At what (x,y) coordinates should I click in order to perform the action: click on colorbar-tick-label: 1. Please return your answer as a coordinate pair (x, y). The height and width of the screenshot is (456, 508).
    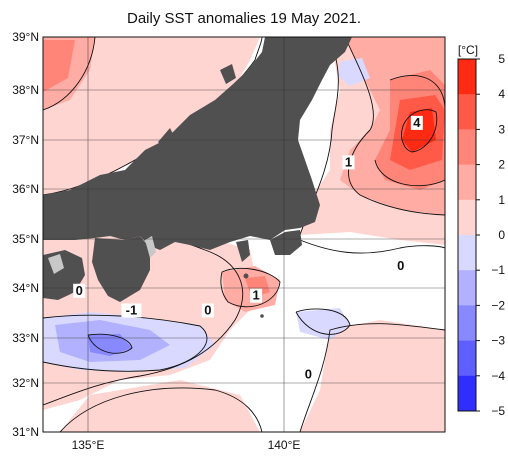
    Looking at the image, I should click on (501, 200).